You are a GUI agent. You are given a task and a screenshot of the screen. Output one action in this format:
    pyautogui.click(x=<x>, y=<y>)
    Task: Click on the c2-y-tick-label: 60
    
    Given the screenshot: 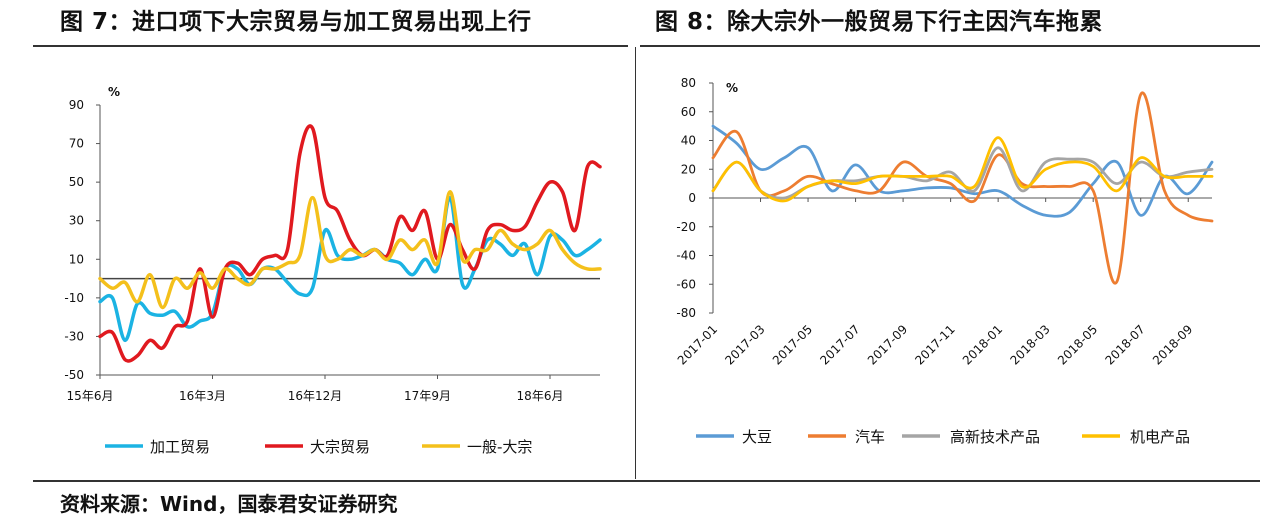 What is the action you would take?
    pyautogui.click(x=688, y=112)
    